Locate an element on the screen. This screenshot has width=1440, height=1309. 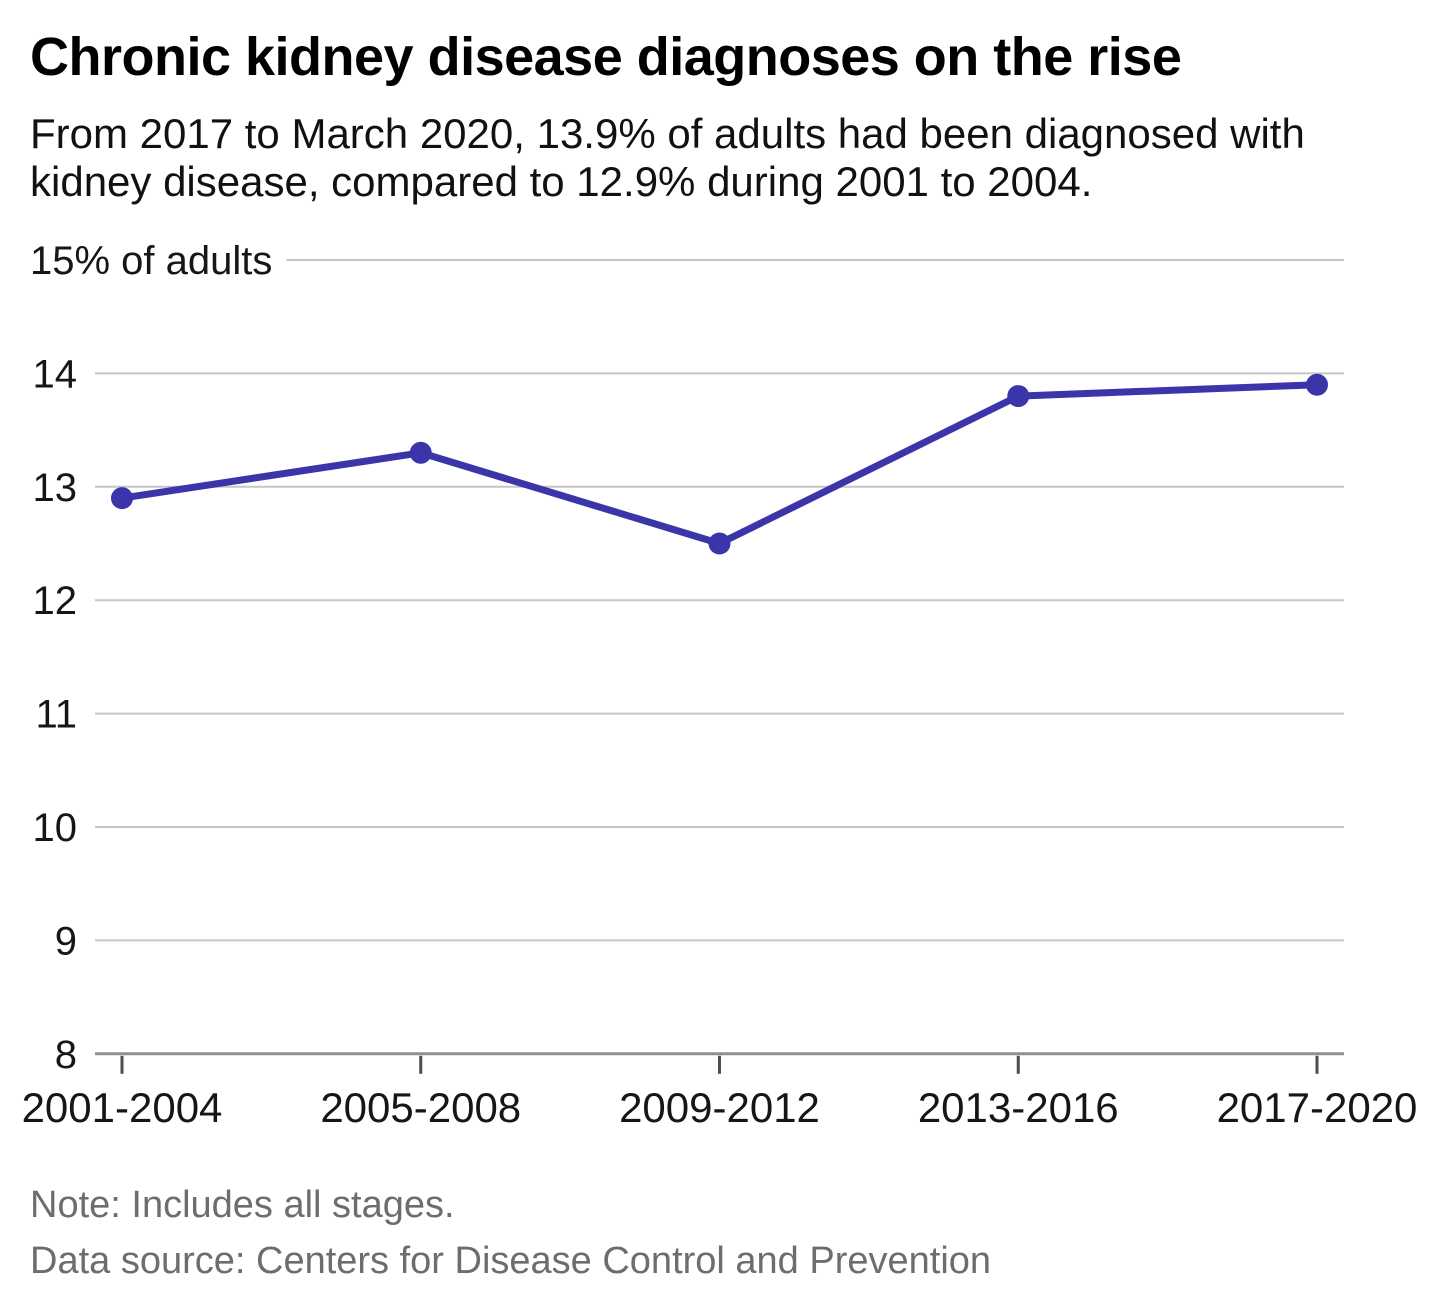
y-axis-tick-label: 8 is located at coordinates (66, 1055).